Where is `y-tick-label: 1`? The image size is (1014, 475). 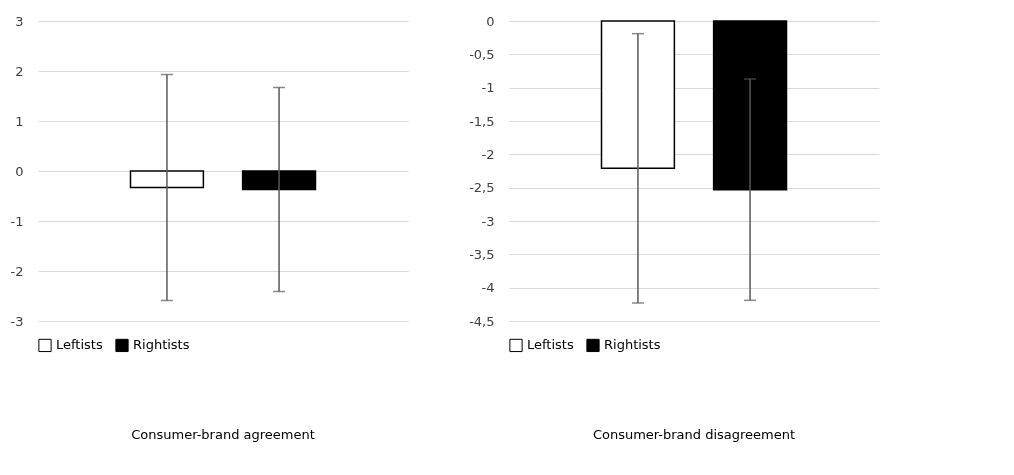
y-tick-label: 1 is located at coordinates (19, 121).